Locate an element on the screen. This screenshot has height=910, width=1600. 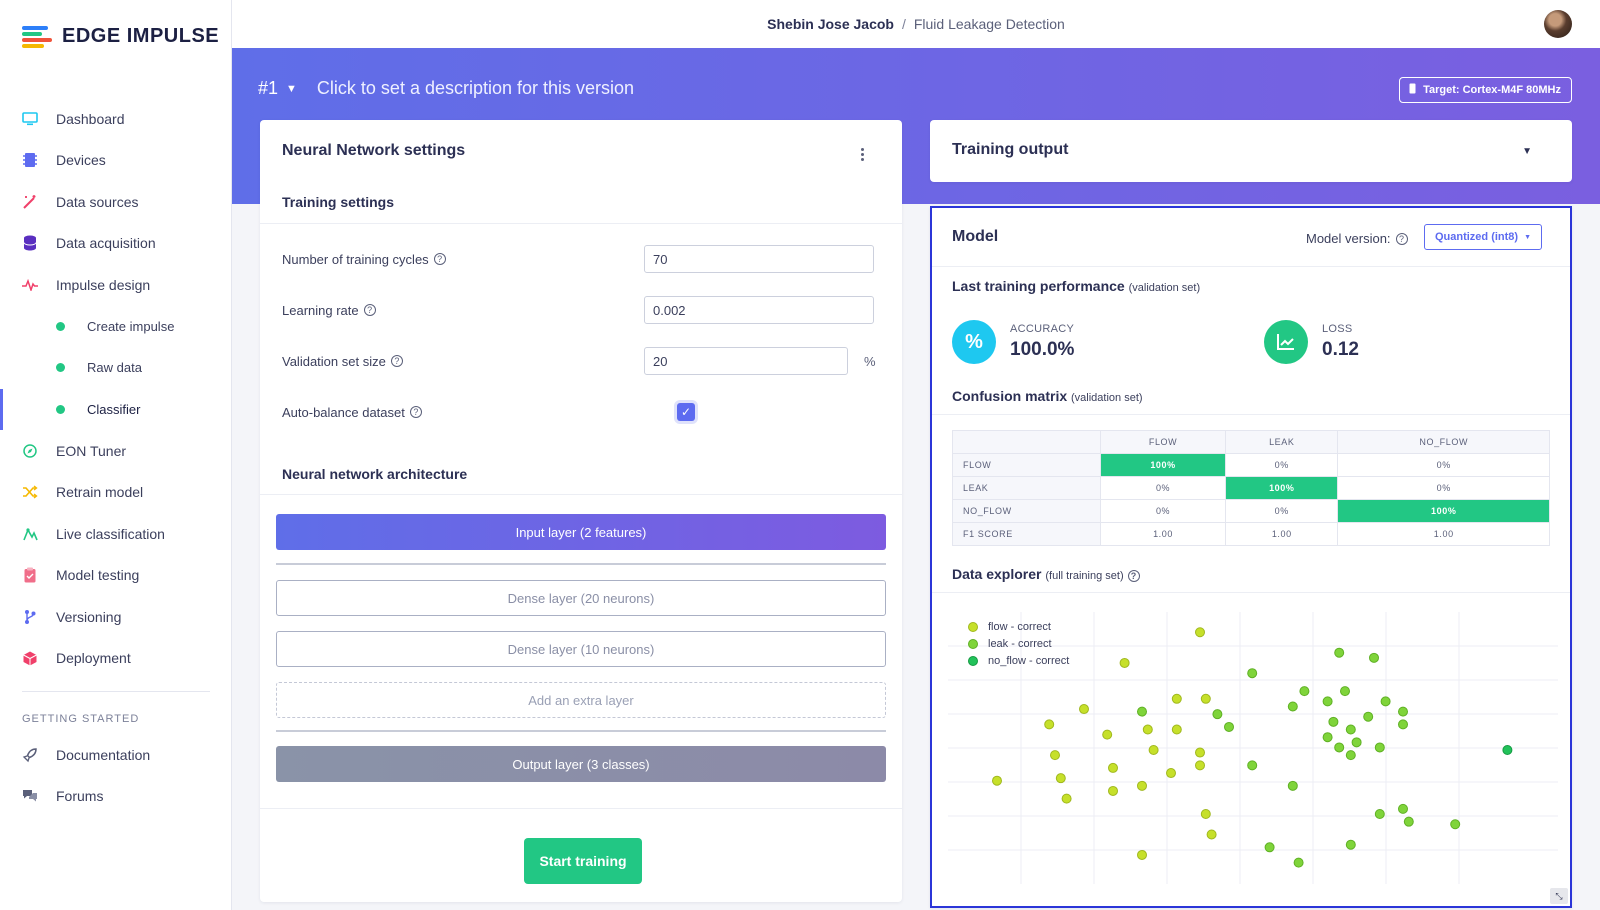
legend-item: leak - correct is located at coordinates (1018, 643).